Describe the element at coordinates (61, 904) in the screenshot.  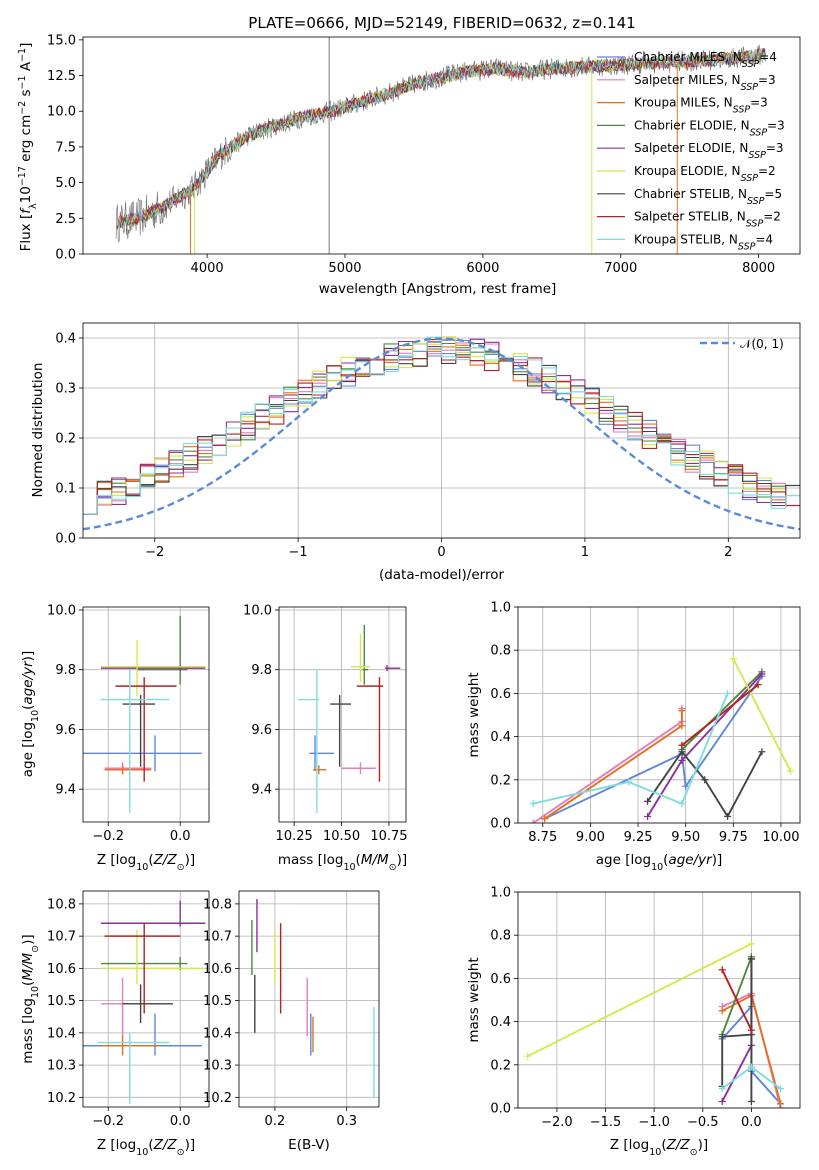
I see `mass-vs-Z-ytick-label: 10.8` at that location.